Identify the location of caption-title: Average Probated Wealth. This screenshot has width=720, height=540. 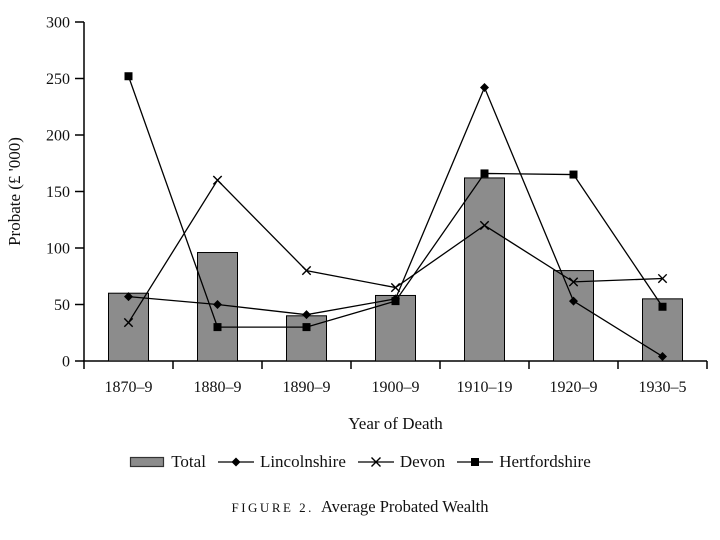
(404, 506).